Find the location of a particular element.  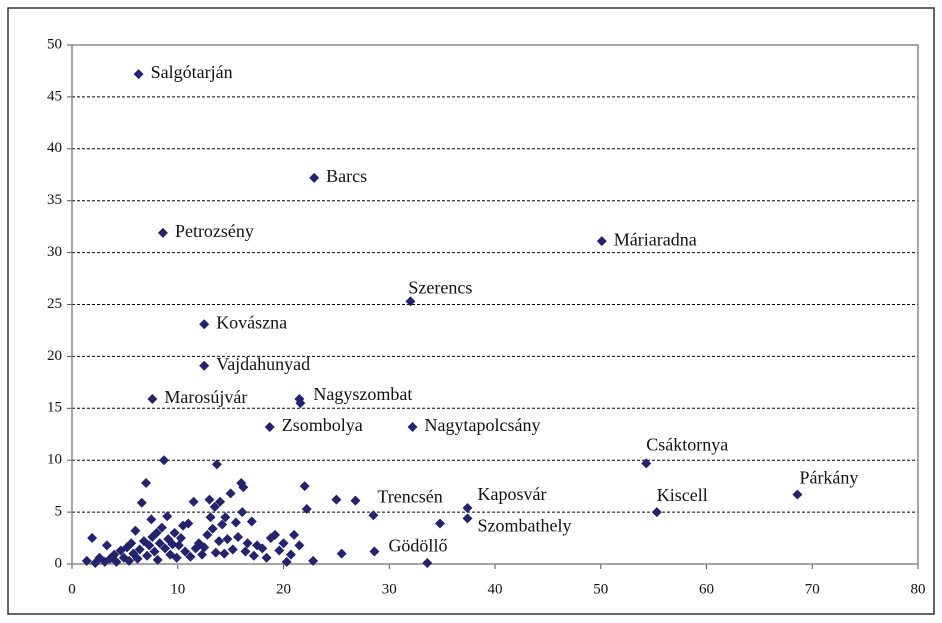

y-tick-label: 30 is located at coordinates (54, 252).